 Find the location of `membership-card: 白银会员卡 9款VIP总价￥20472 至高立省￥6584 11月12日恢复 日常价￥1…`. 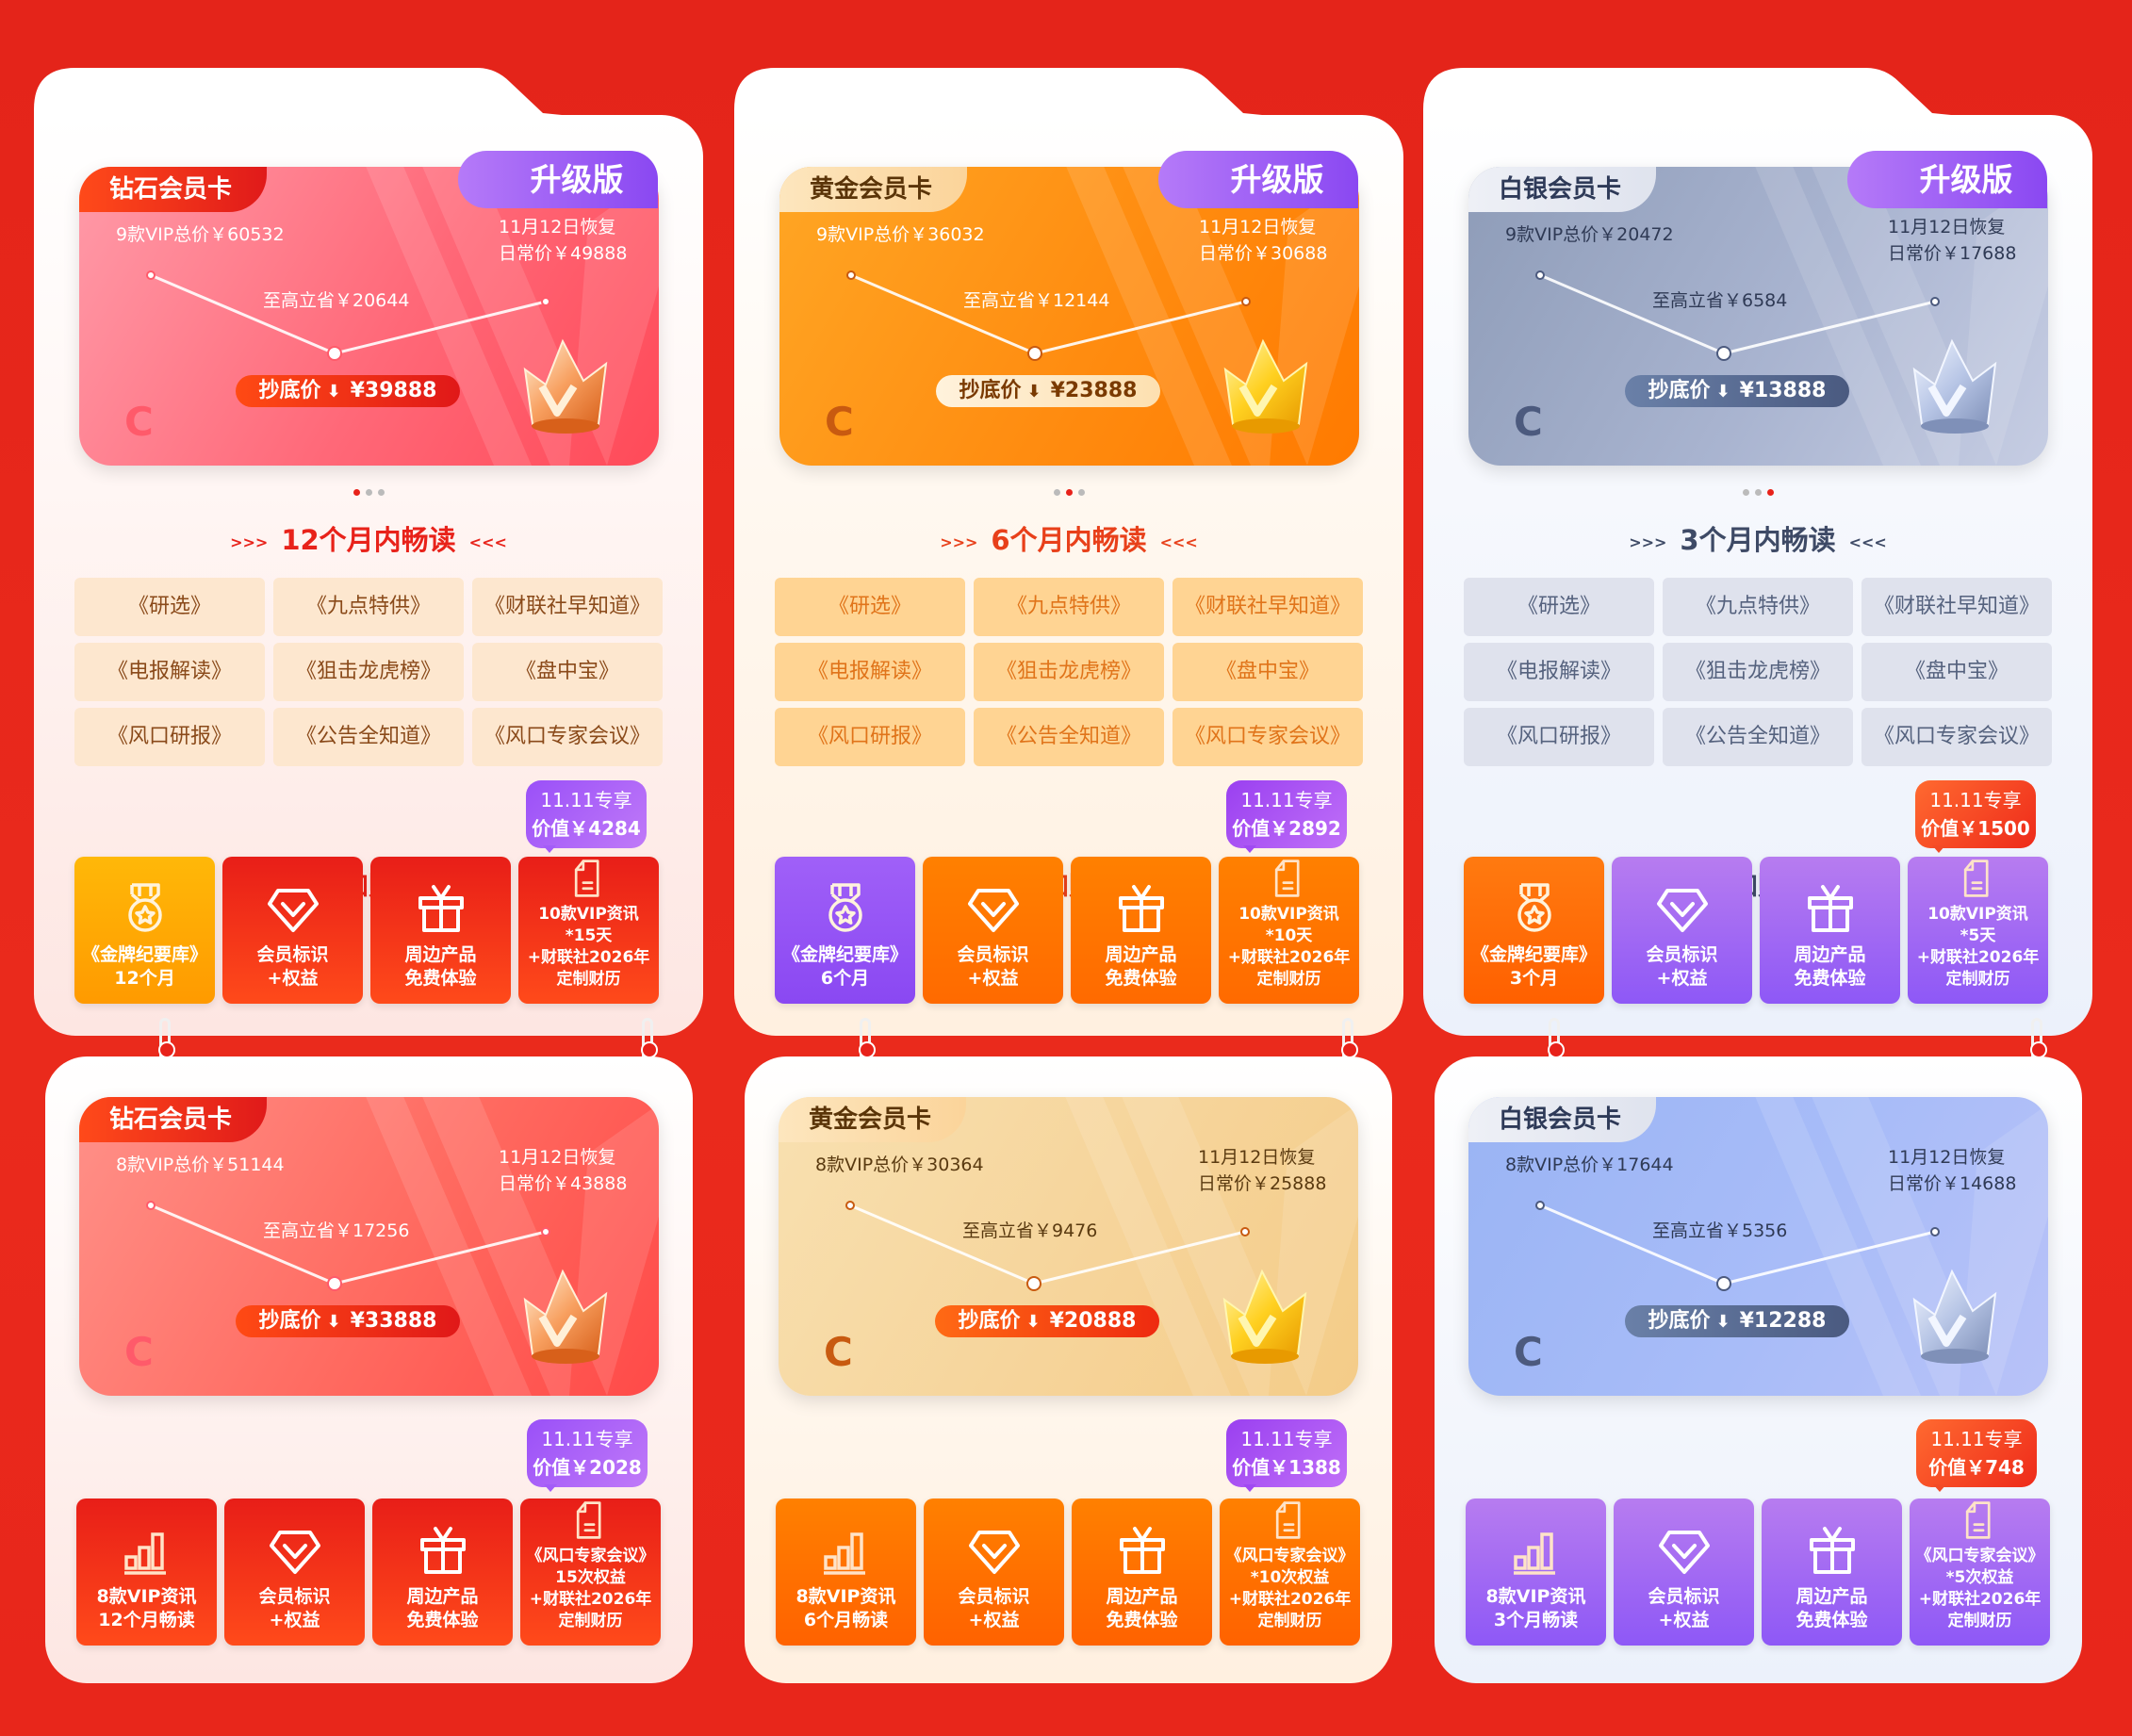

membership-card: 白银会员卡 9款VIP总价￥20472 至高立省￥6584 11月12日恢复 日常价￥1… is located at coordinates (1758, 316).